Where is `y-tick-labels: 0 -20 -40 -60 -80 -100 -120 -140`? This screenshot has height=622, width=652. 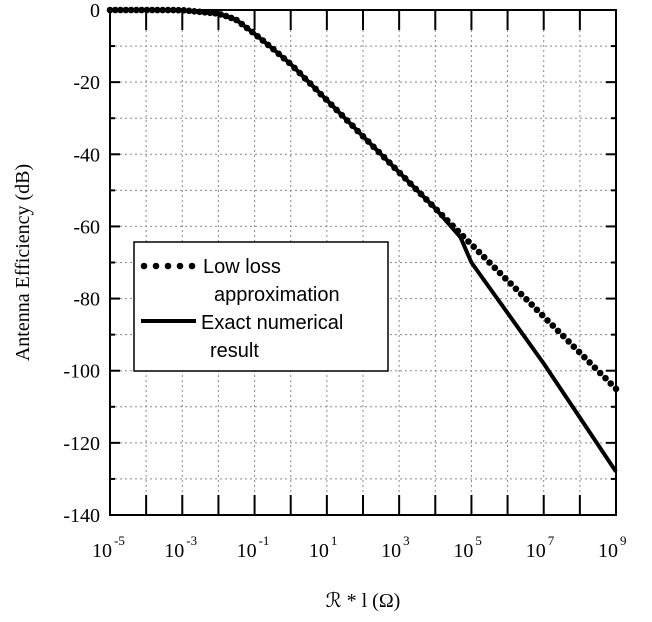
y-tick-labels: 0 -20 -40 -60 -80 -100 -120 -140 is located at coordinates (81, 263).